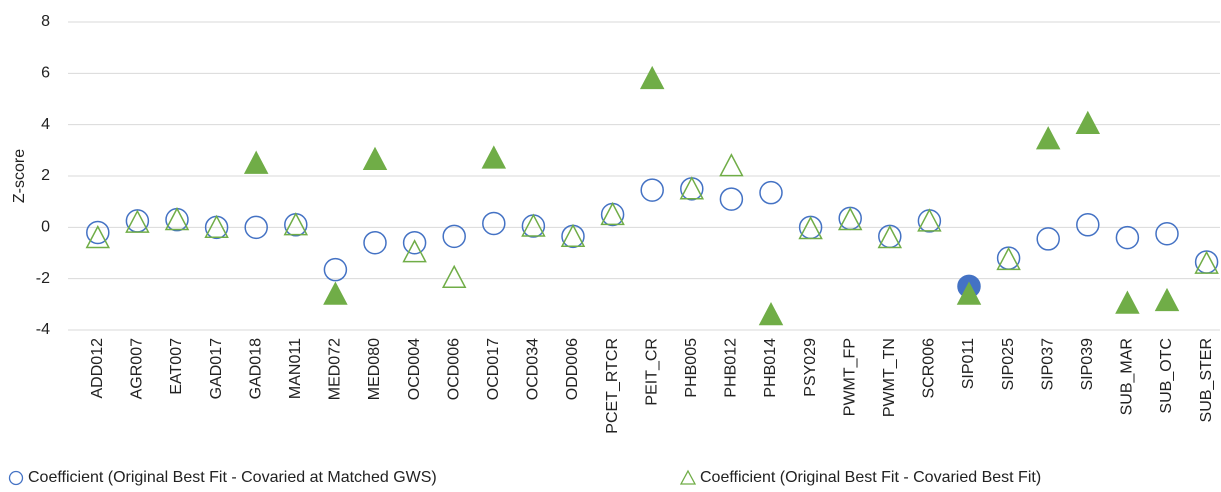 The image size is (1221, 492). What do you see at coordinates (929, 368) in the screenshot?
I see `x-tick-label: SCR006` at bounding box center [929, 368].